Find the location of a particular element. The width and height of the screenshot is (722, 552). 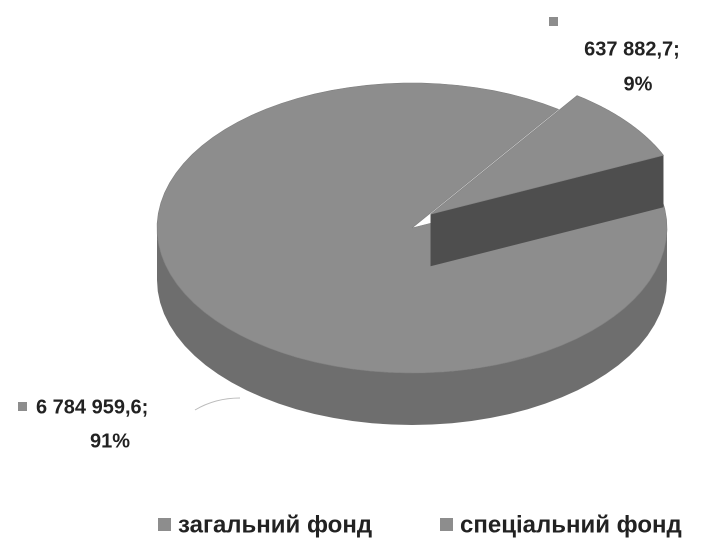

legend-label: загальний фонд is located at coordinates (275, 524).